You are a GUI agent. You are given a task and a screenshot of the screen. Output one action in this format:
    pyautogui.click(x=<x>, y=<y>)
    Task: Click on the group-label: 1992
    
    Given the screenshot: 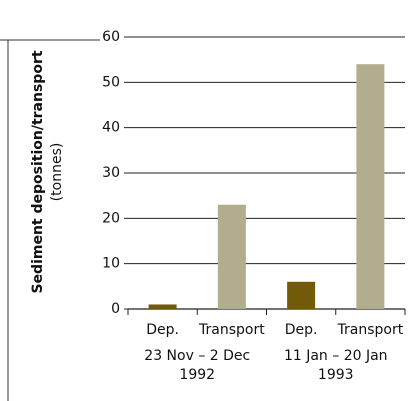 What is the action you would take?
    pyautogui.click(x=197, y=375)
    